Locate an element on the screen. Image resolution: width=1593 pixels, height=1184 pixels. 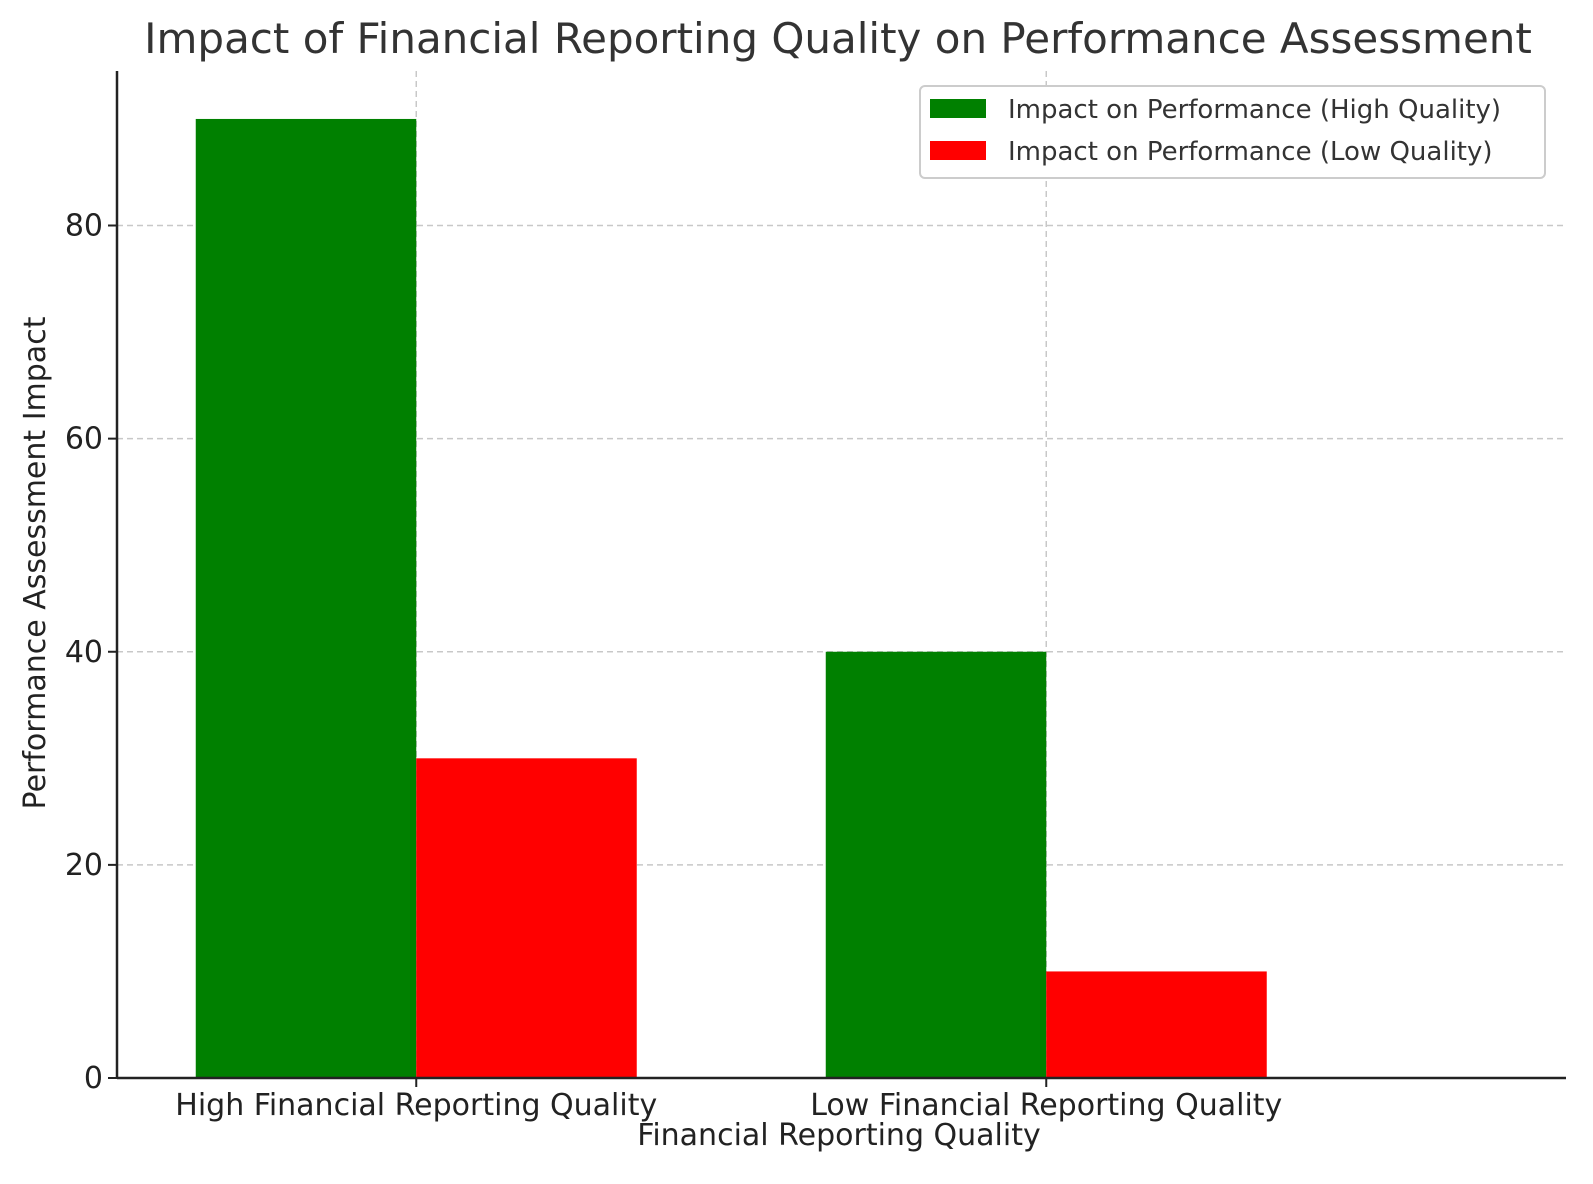
legend-swatch-high-quality is located at coordinates (958, 108).